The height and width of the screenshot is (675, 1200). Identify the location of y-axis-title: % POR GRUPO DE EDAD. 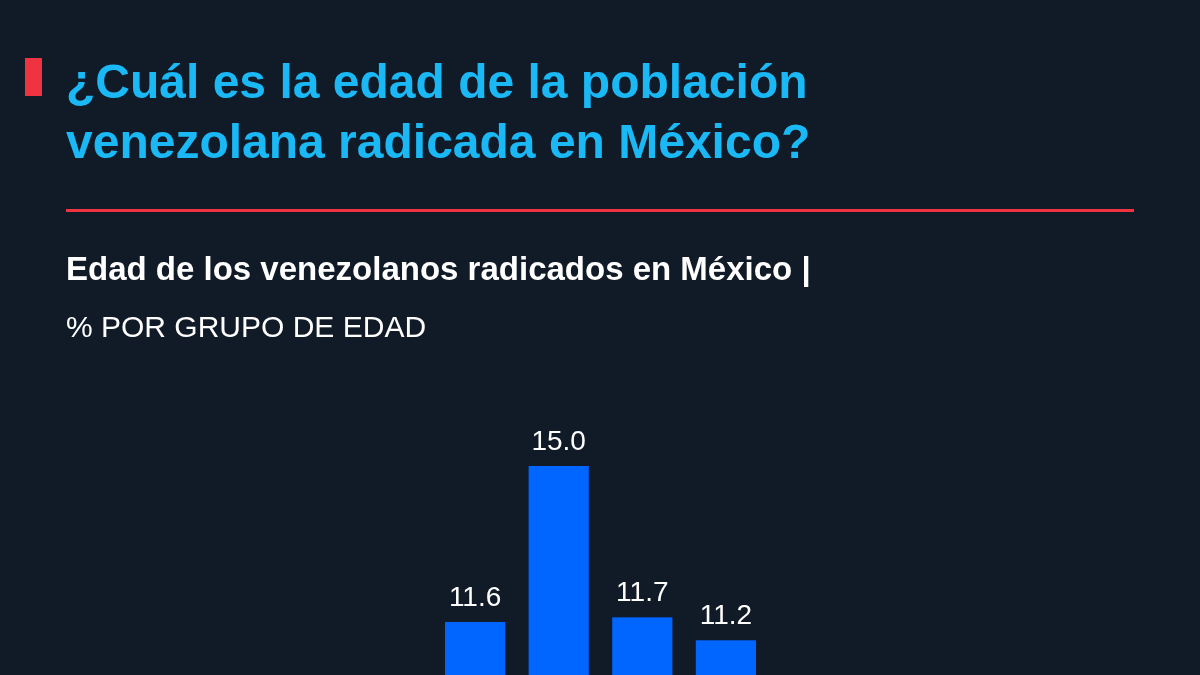
(246, 326).